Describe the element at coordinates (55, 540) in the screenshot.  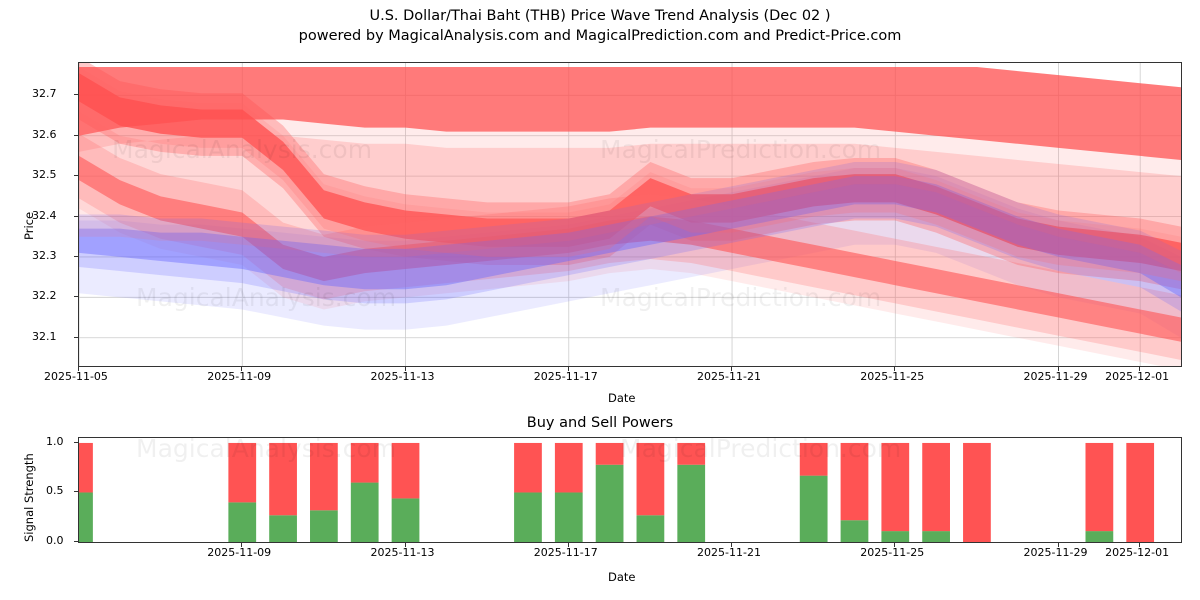
I see `signal-y-tick: 0.0` at that location.